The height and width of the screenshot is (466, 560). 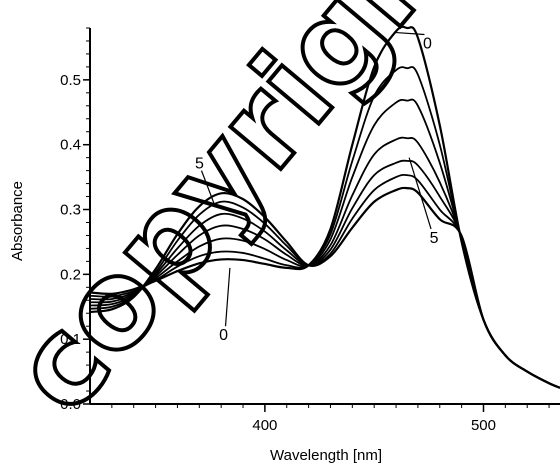 I want to click on y-tick-label: 0.2, so click(x=70, y=274).